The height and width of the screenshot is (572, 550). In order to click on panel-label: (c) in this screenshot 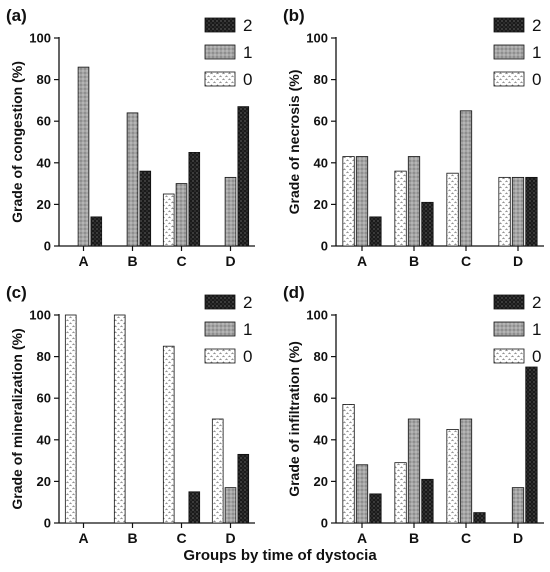, I will do `click(16, 292)`.